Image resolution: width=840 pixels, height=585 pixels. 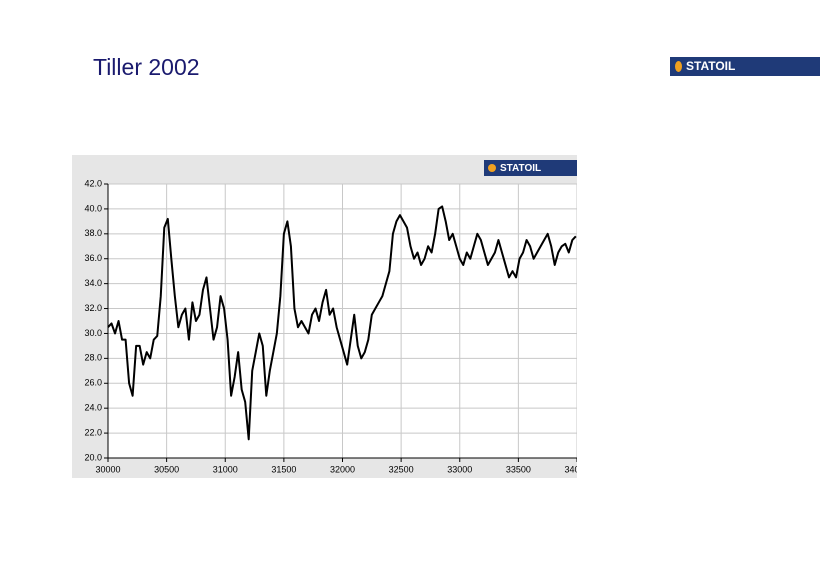 I want to click on y-tick-label: 24.0, so click(x=93, y=408).